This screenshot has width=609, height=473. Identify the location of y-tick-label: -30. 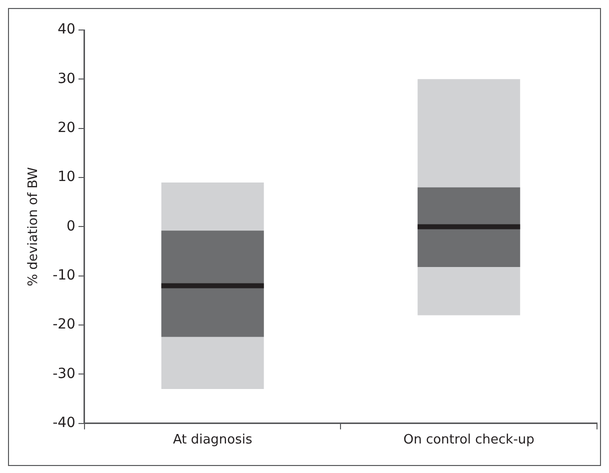
(64, 374).